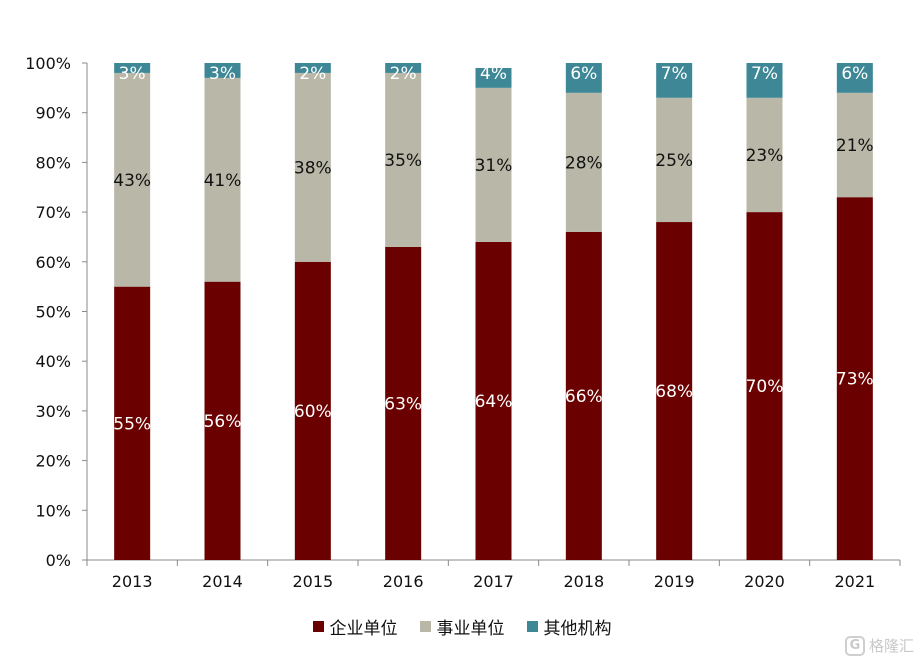 This screenshot has height=664, width=924. I want to click on x-axis: 2013 2014 2015 2016 2017 2018 2019 2020 2021, so click(493, 575).